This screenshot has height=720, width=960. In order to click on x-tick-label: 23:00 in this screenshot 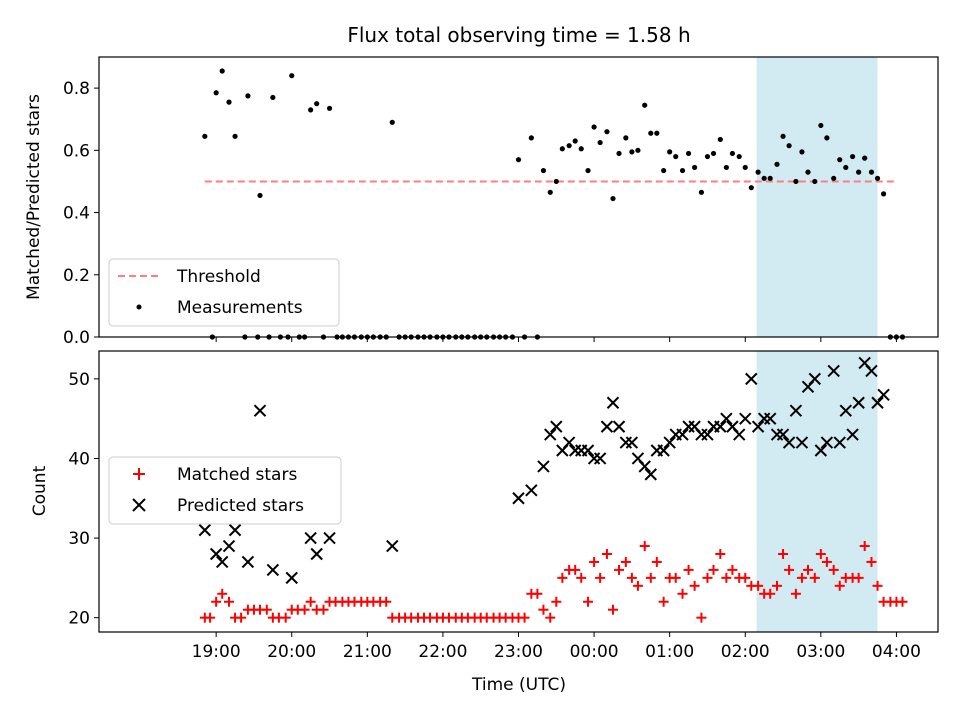, I will do `click(518, 652)`.